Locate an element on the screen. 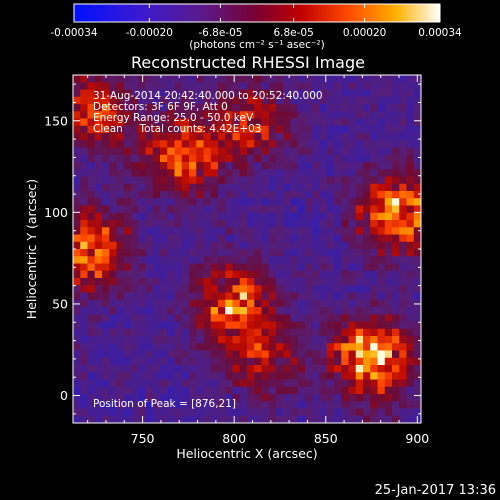 This screenshot has height=500, width=500. chart-title: Reconstructed RHESSI Image is located at coordinates (248, 62).